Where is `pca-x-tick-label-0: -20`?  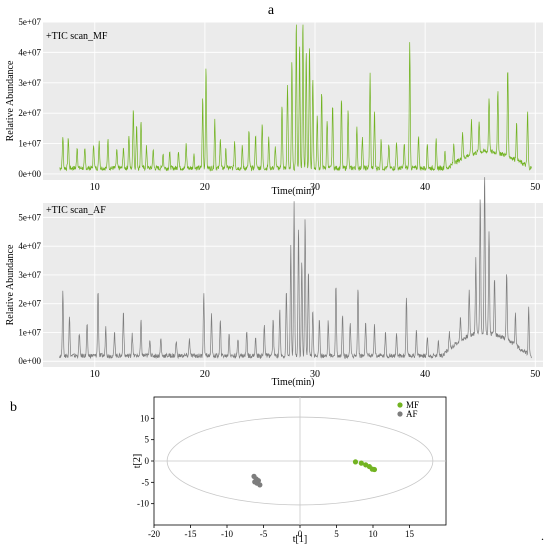 pca-x-tick-label-0: -20 is located at coordinates (154, 534).